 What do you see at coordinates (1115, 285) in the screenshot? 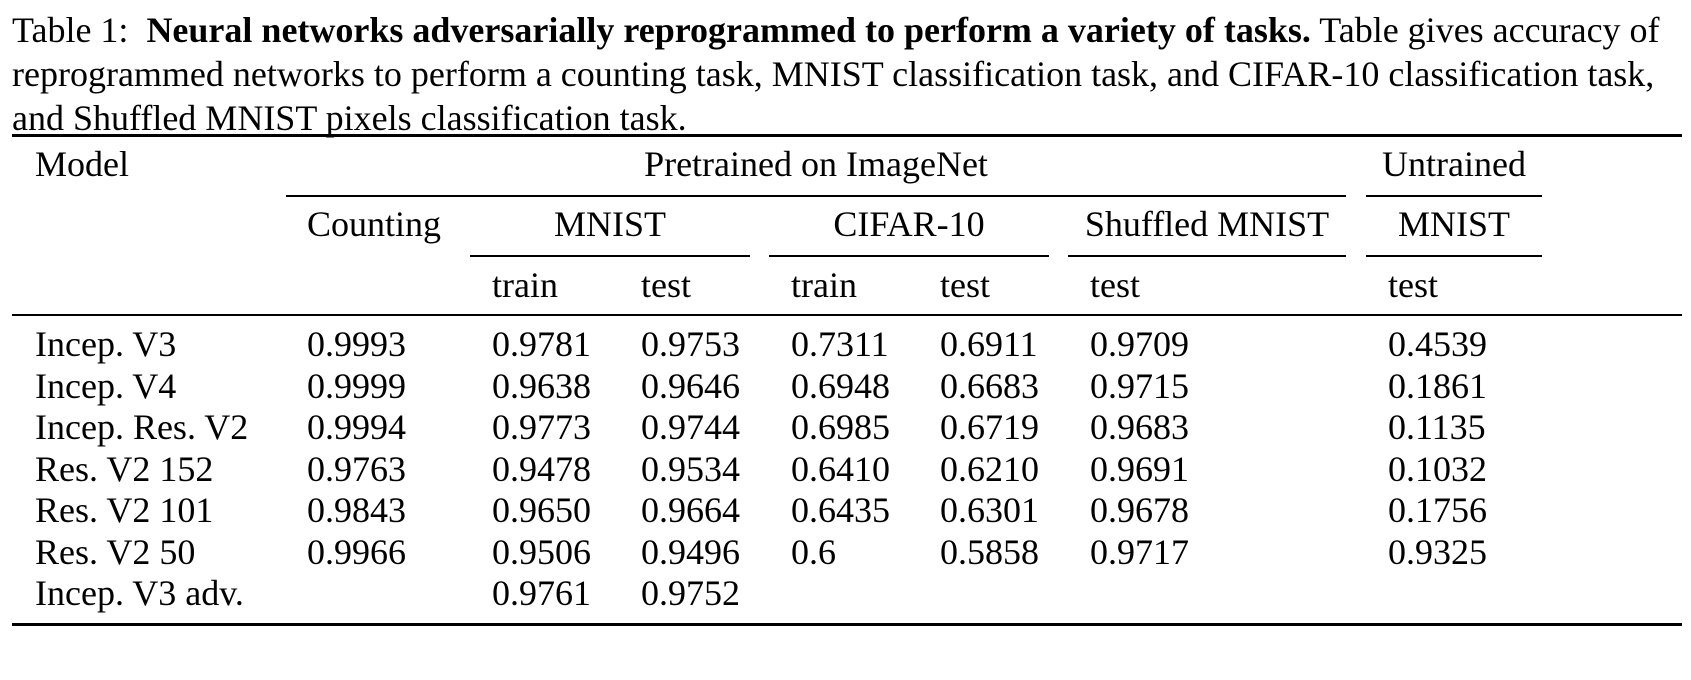
I see `header-shuffled-test: test` at bounding box center [1115, 285].